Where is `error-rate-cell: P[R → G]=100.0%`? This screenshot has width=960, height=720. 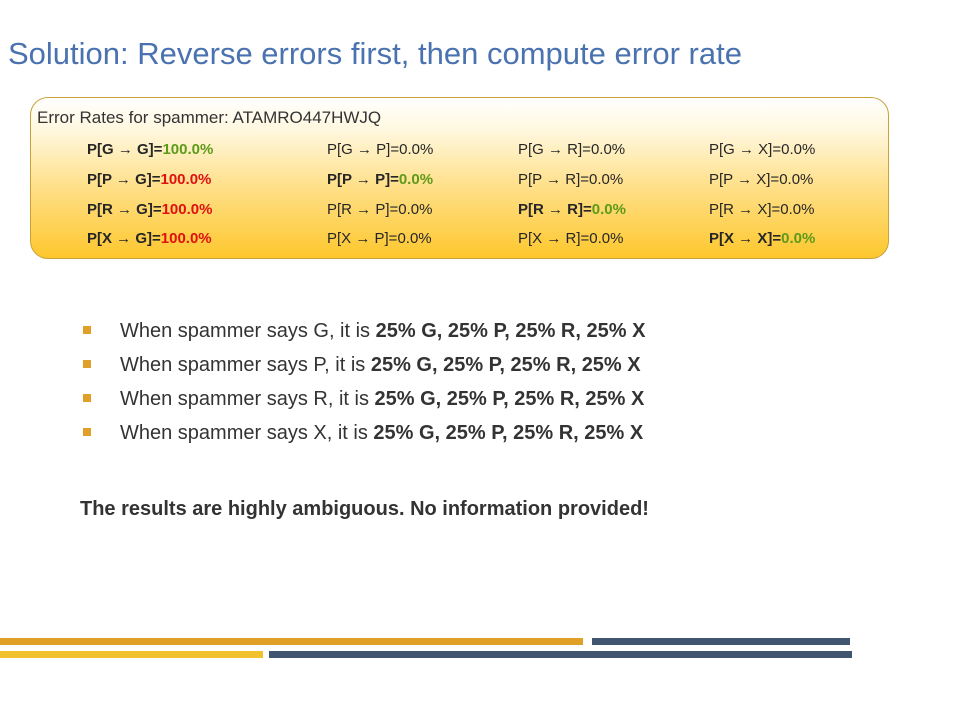
error-rate-cell: P[R → G]=100.0% is located at coordinates (149, 209).